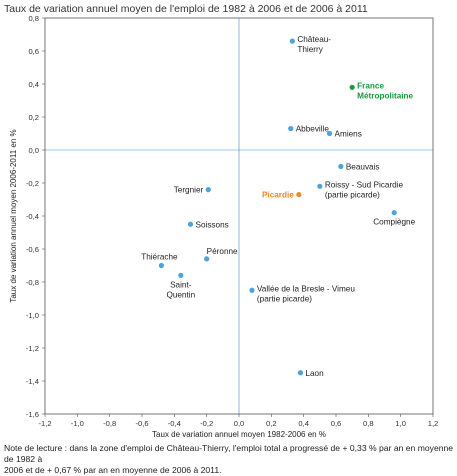 The image size is (457, 476). What do you see at coordinates (33, 84) in the screenshot?
I see `y-tick-label: 0,4` at bounding box center [33, 84].